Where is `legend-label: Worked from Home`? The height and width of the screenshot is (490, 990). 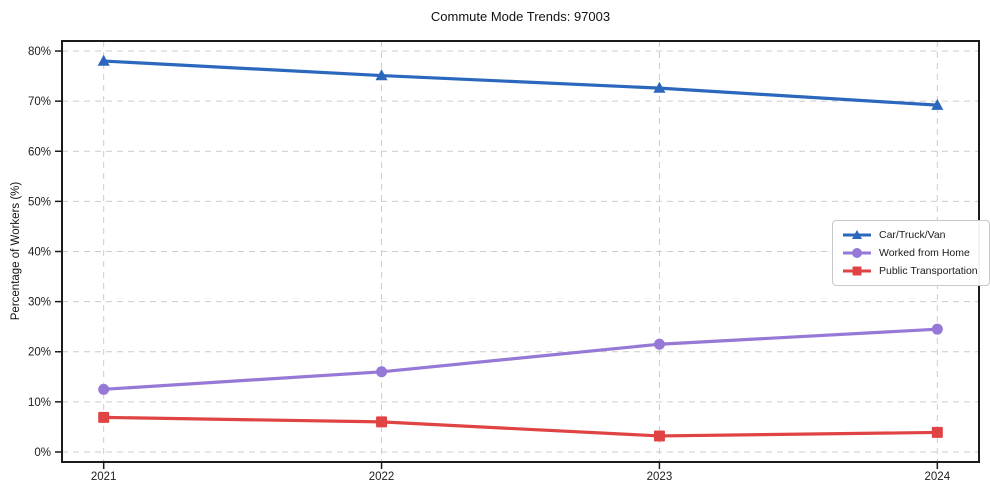 legend-label: Worked from Home is located at coordinates (924, 253).